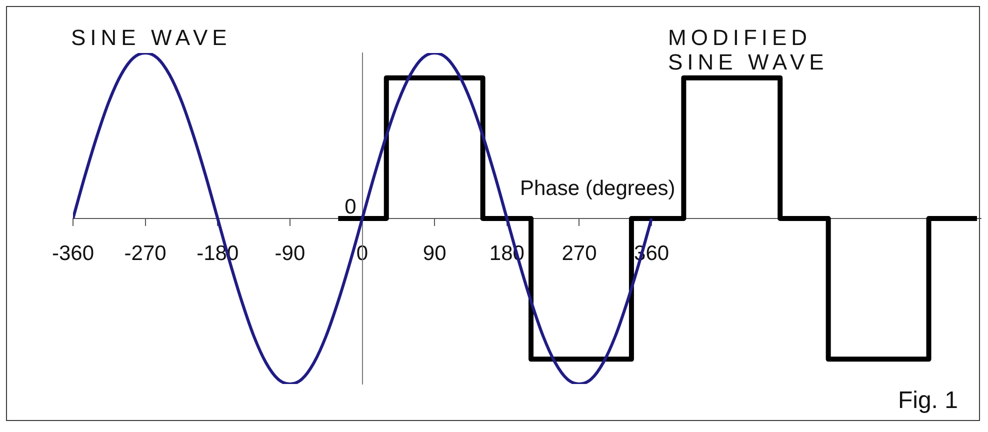  What do you see at coordinates (290, 253) in the screenshot?
I see `x-tick-label: -90` at bounding box center [290, 253].